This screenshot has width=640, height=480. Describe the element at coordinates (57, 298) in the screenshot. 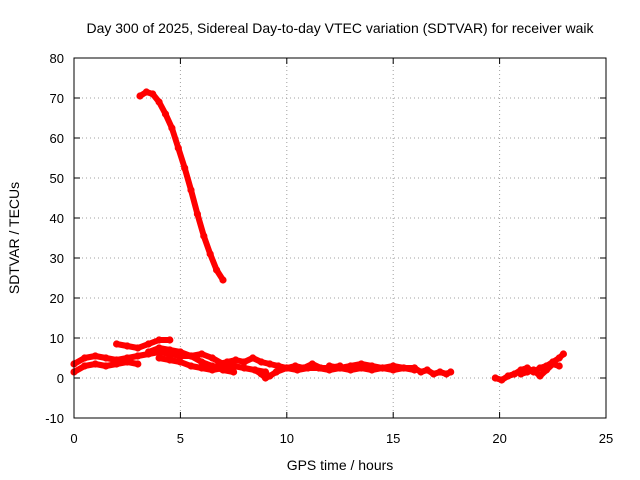

I see `y-tick-label: 20` at that location.